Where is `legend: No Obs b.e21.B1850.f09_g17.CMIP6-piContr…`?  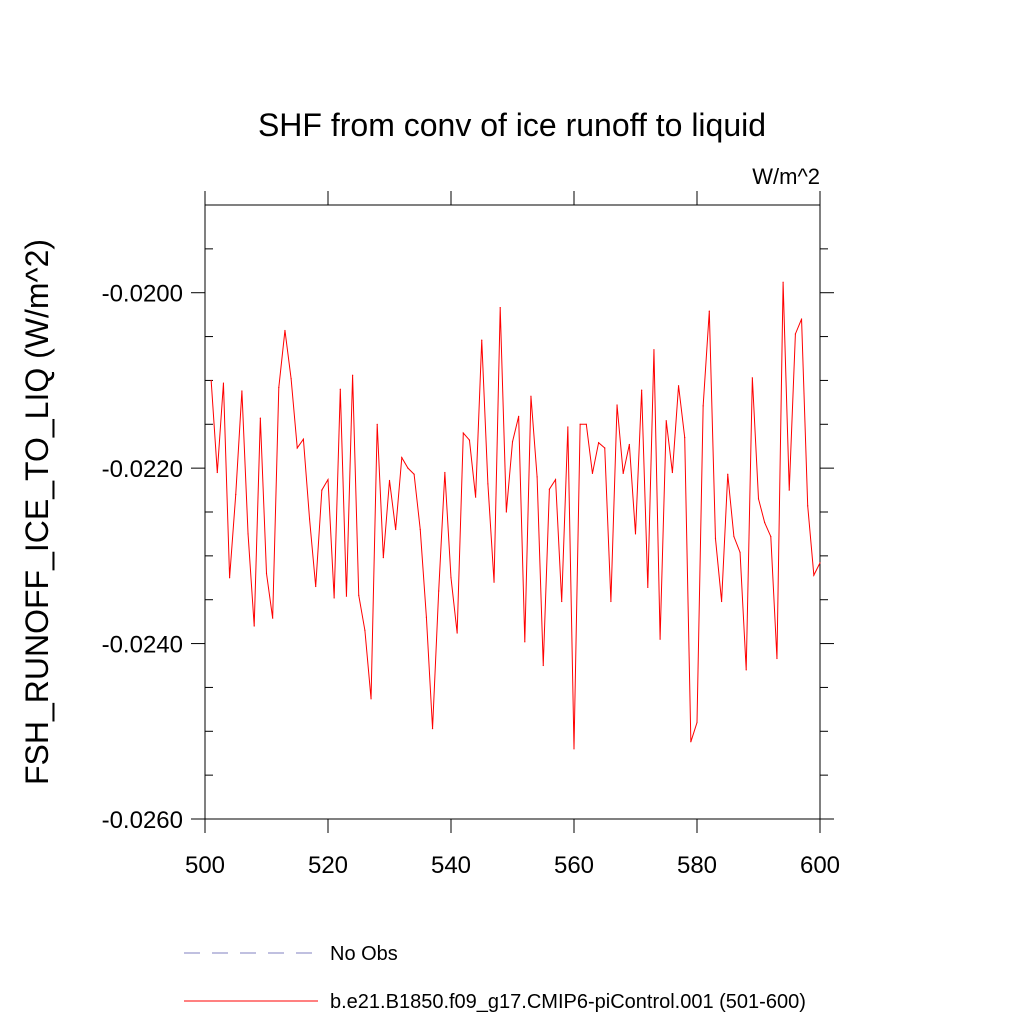
legend: No Obs b.e21.B1850.f09_g17.CMIP6-piContr… is located at coordinates (495, 978).